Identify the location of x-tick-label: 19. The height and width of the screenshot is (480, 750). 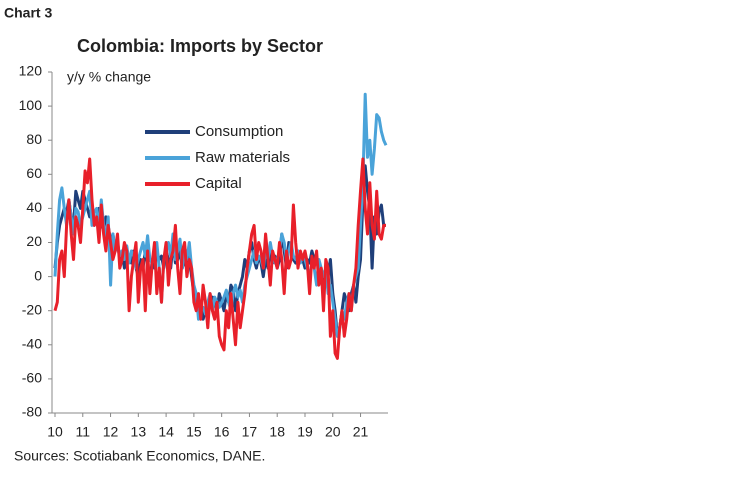
(305, 432).